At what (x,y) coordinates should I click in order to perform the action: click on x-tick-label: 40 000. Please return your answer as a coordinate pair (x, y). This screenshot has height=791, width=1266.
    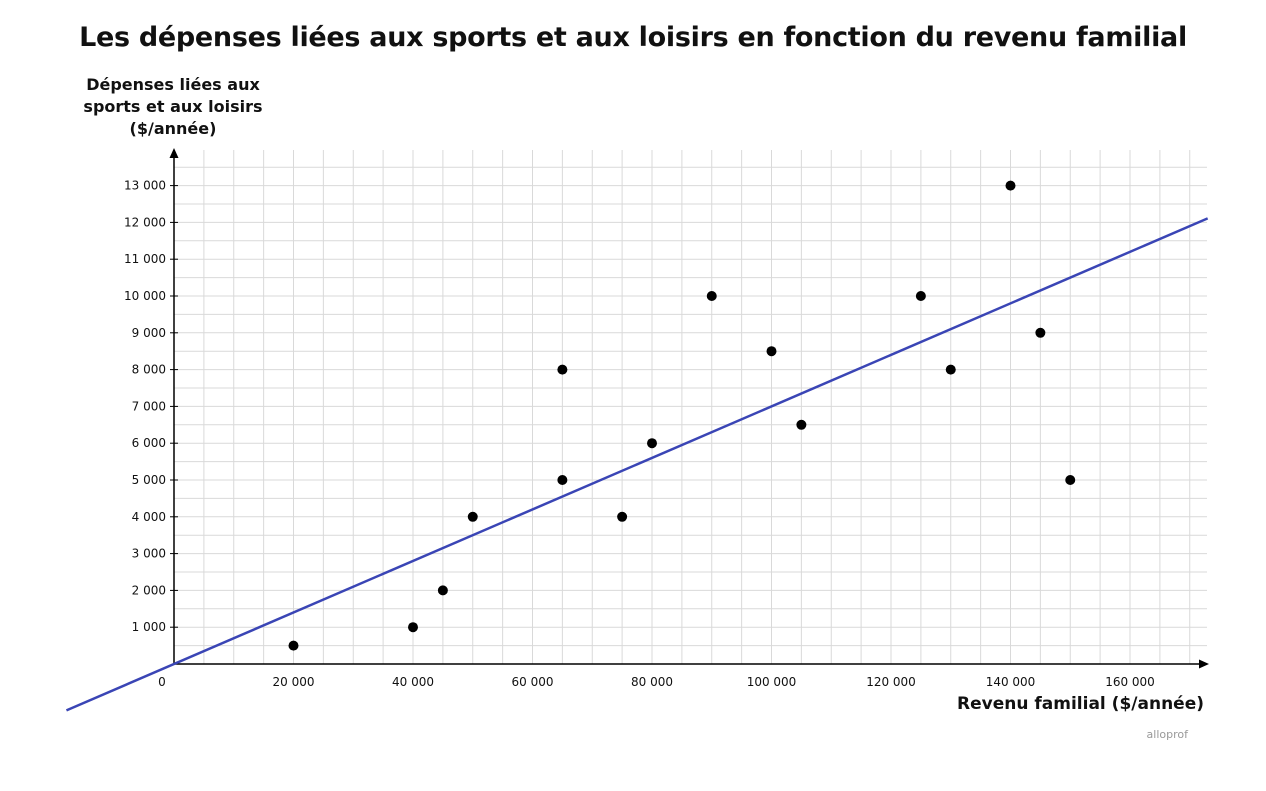
    Looking at the image, I should click on (413, 682).